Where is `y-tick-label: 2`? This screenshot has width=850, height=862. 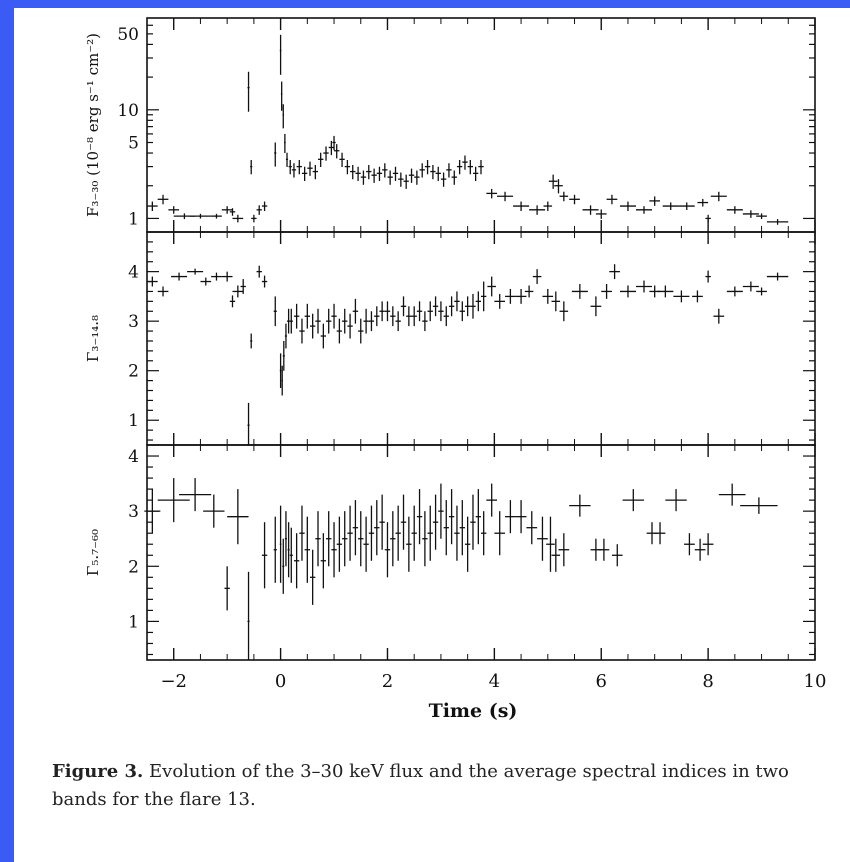
y-tick-label: 2 is located at coordinates (133, 372).